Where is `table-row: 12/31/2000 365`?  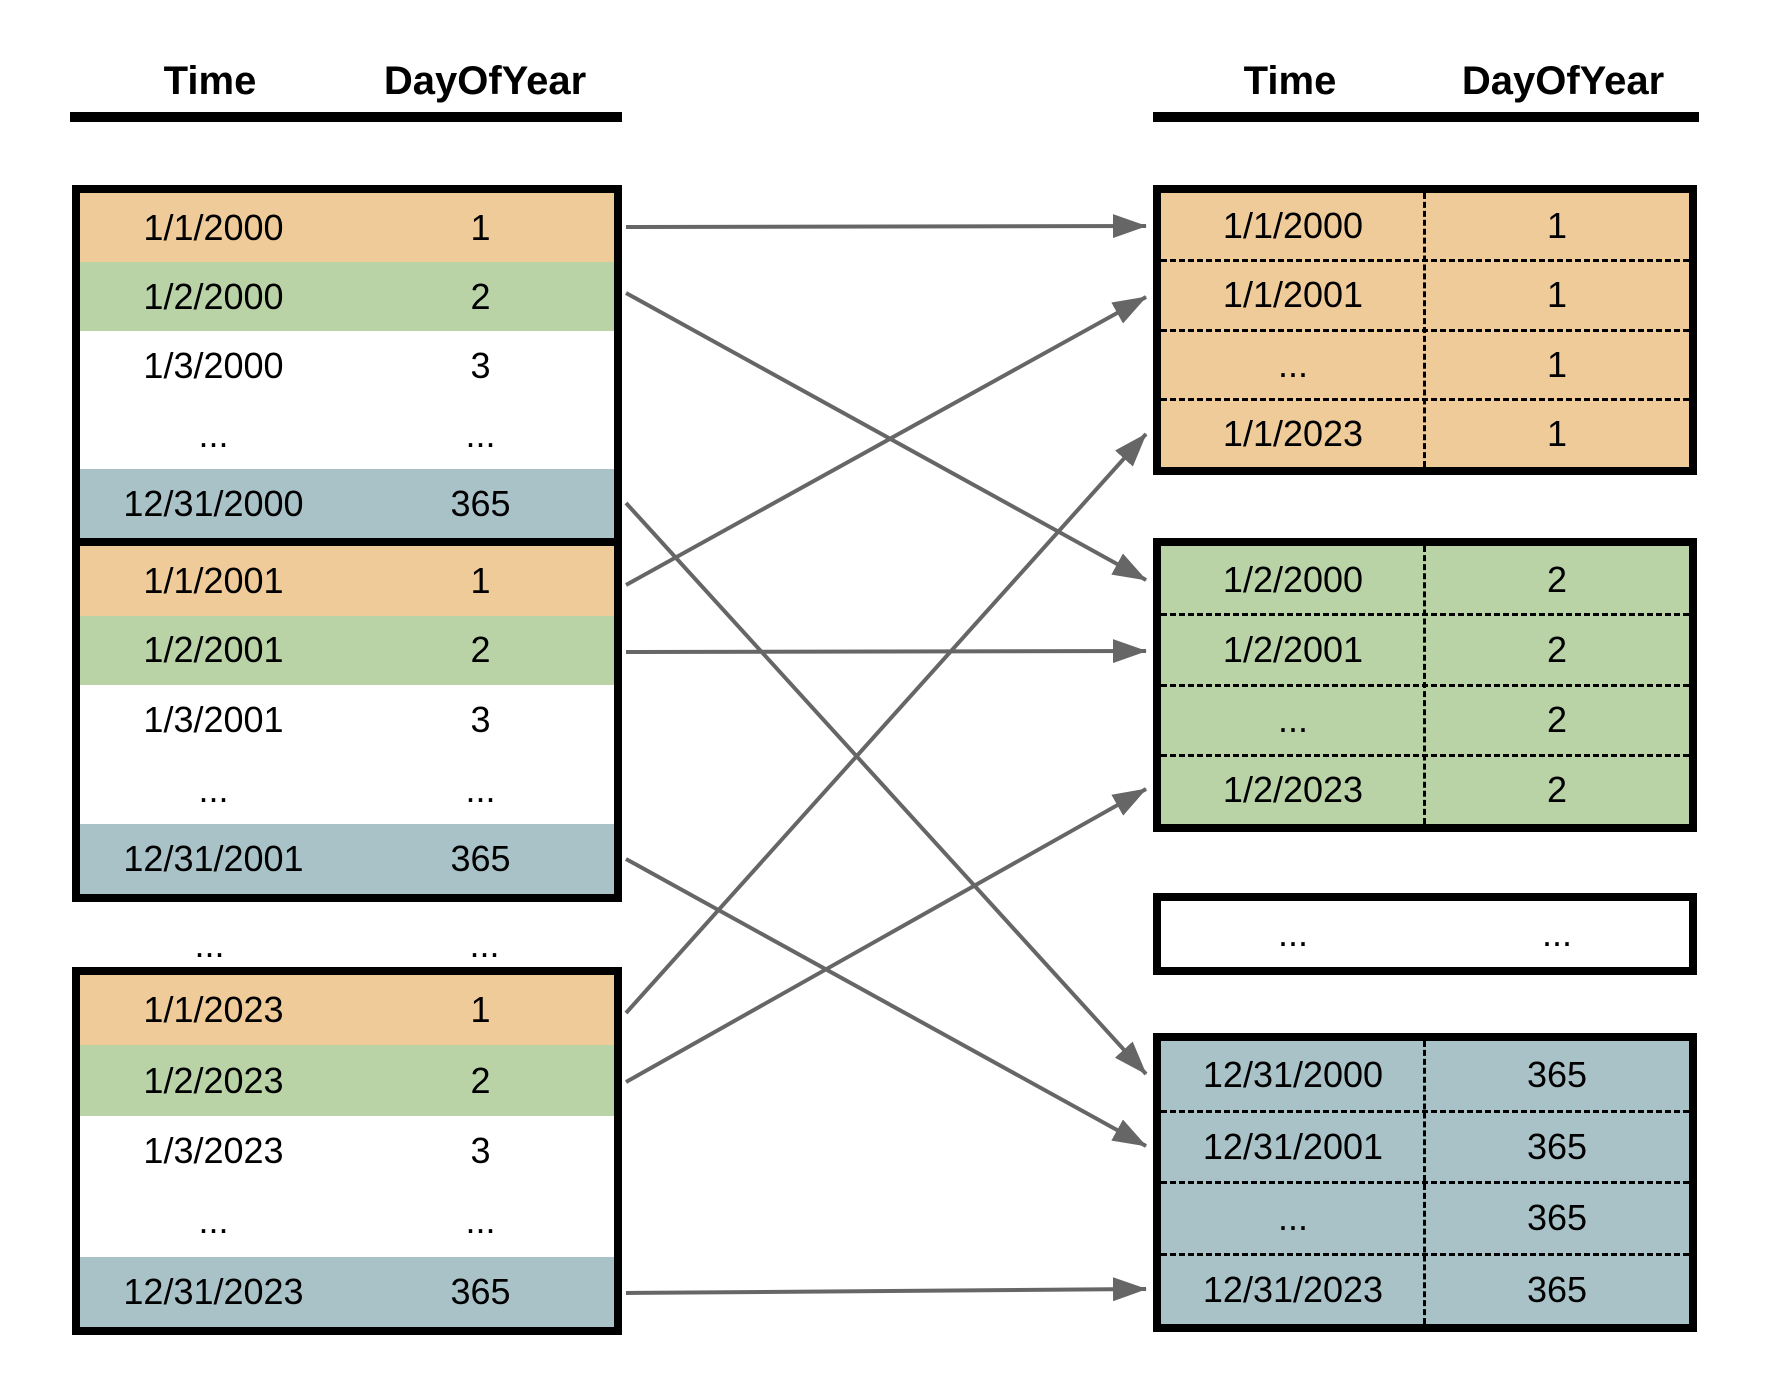 table-row: 12/31/2000 365 is located at coordinates (347, 503).